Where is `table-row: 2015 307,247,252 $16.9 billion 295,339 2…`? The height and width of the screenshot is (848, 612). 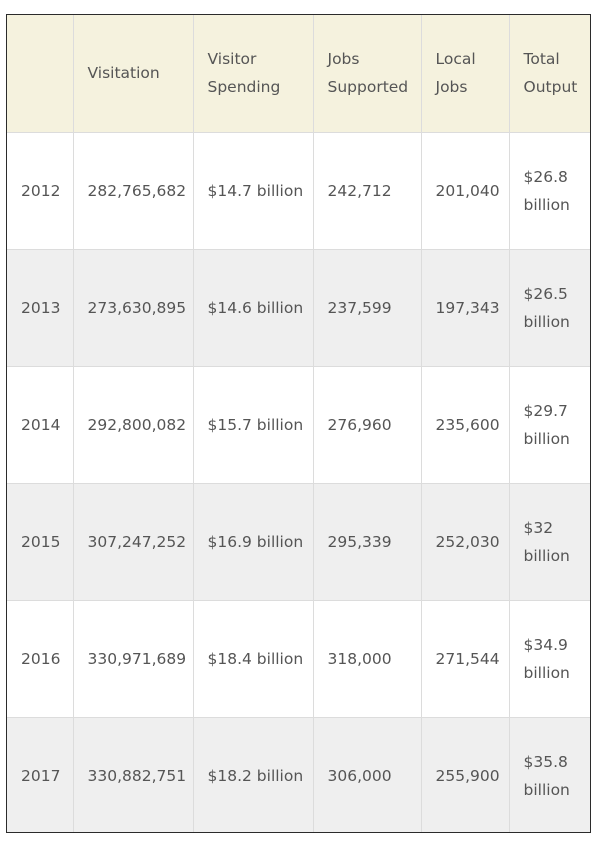 table-row: 2015 307,247,252 $16.9 billion 295,339 2… is located at coordinates (298, 541).